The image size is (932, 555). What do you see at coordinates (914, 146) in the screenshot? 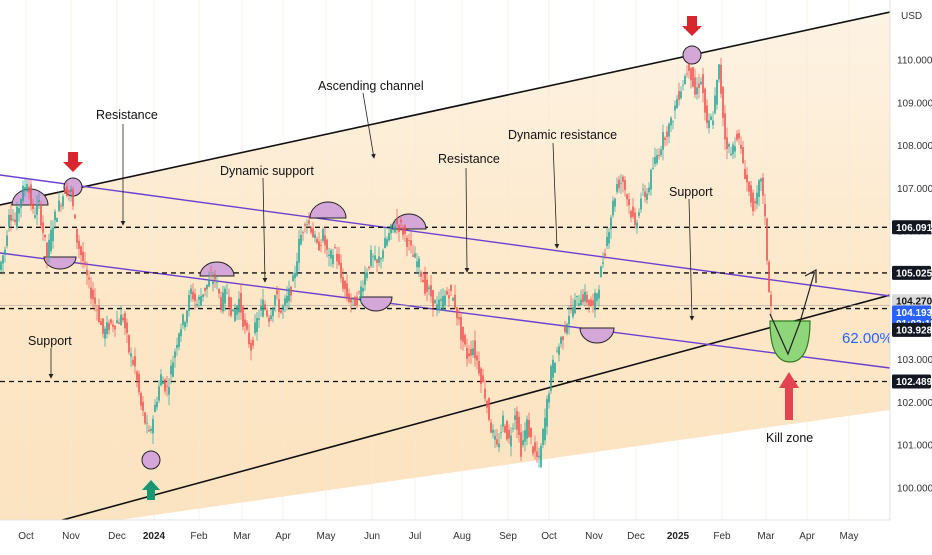
I see `price-tick-label: 108.000` at bounding box center [914, 146].